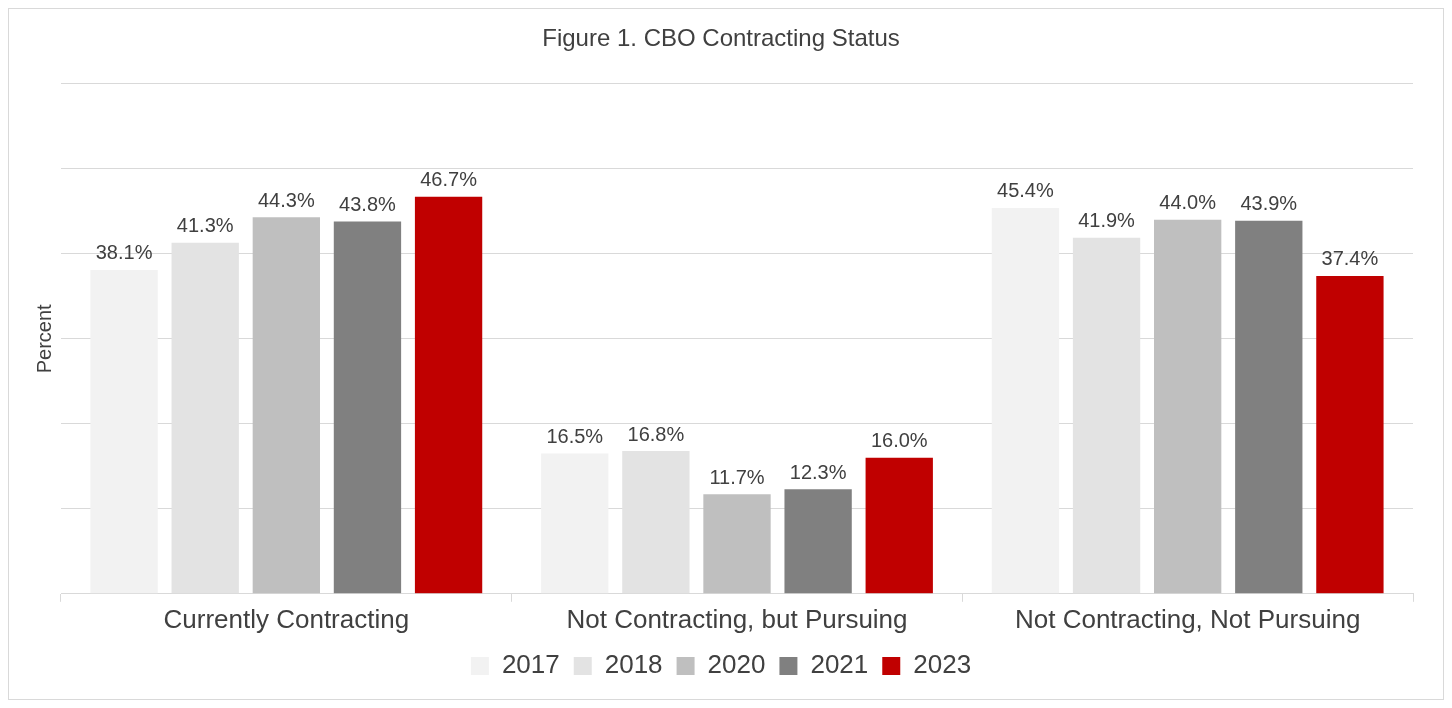 The width and height of the screenshot is (1452, 708). Describe the element at coordinates (737, 476) in the screenshot. I see `data-label: 11.7%` at that location.